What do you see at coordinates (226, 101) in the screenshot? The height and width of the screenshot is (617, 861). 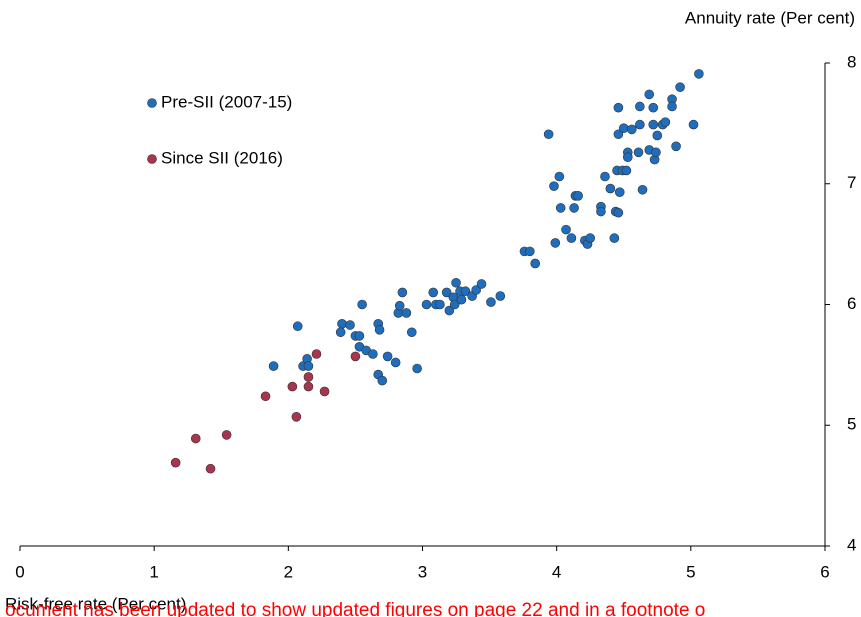 I see `legend-label: Pre-SII (2007-15)` at bounding box center [226, 101].